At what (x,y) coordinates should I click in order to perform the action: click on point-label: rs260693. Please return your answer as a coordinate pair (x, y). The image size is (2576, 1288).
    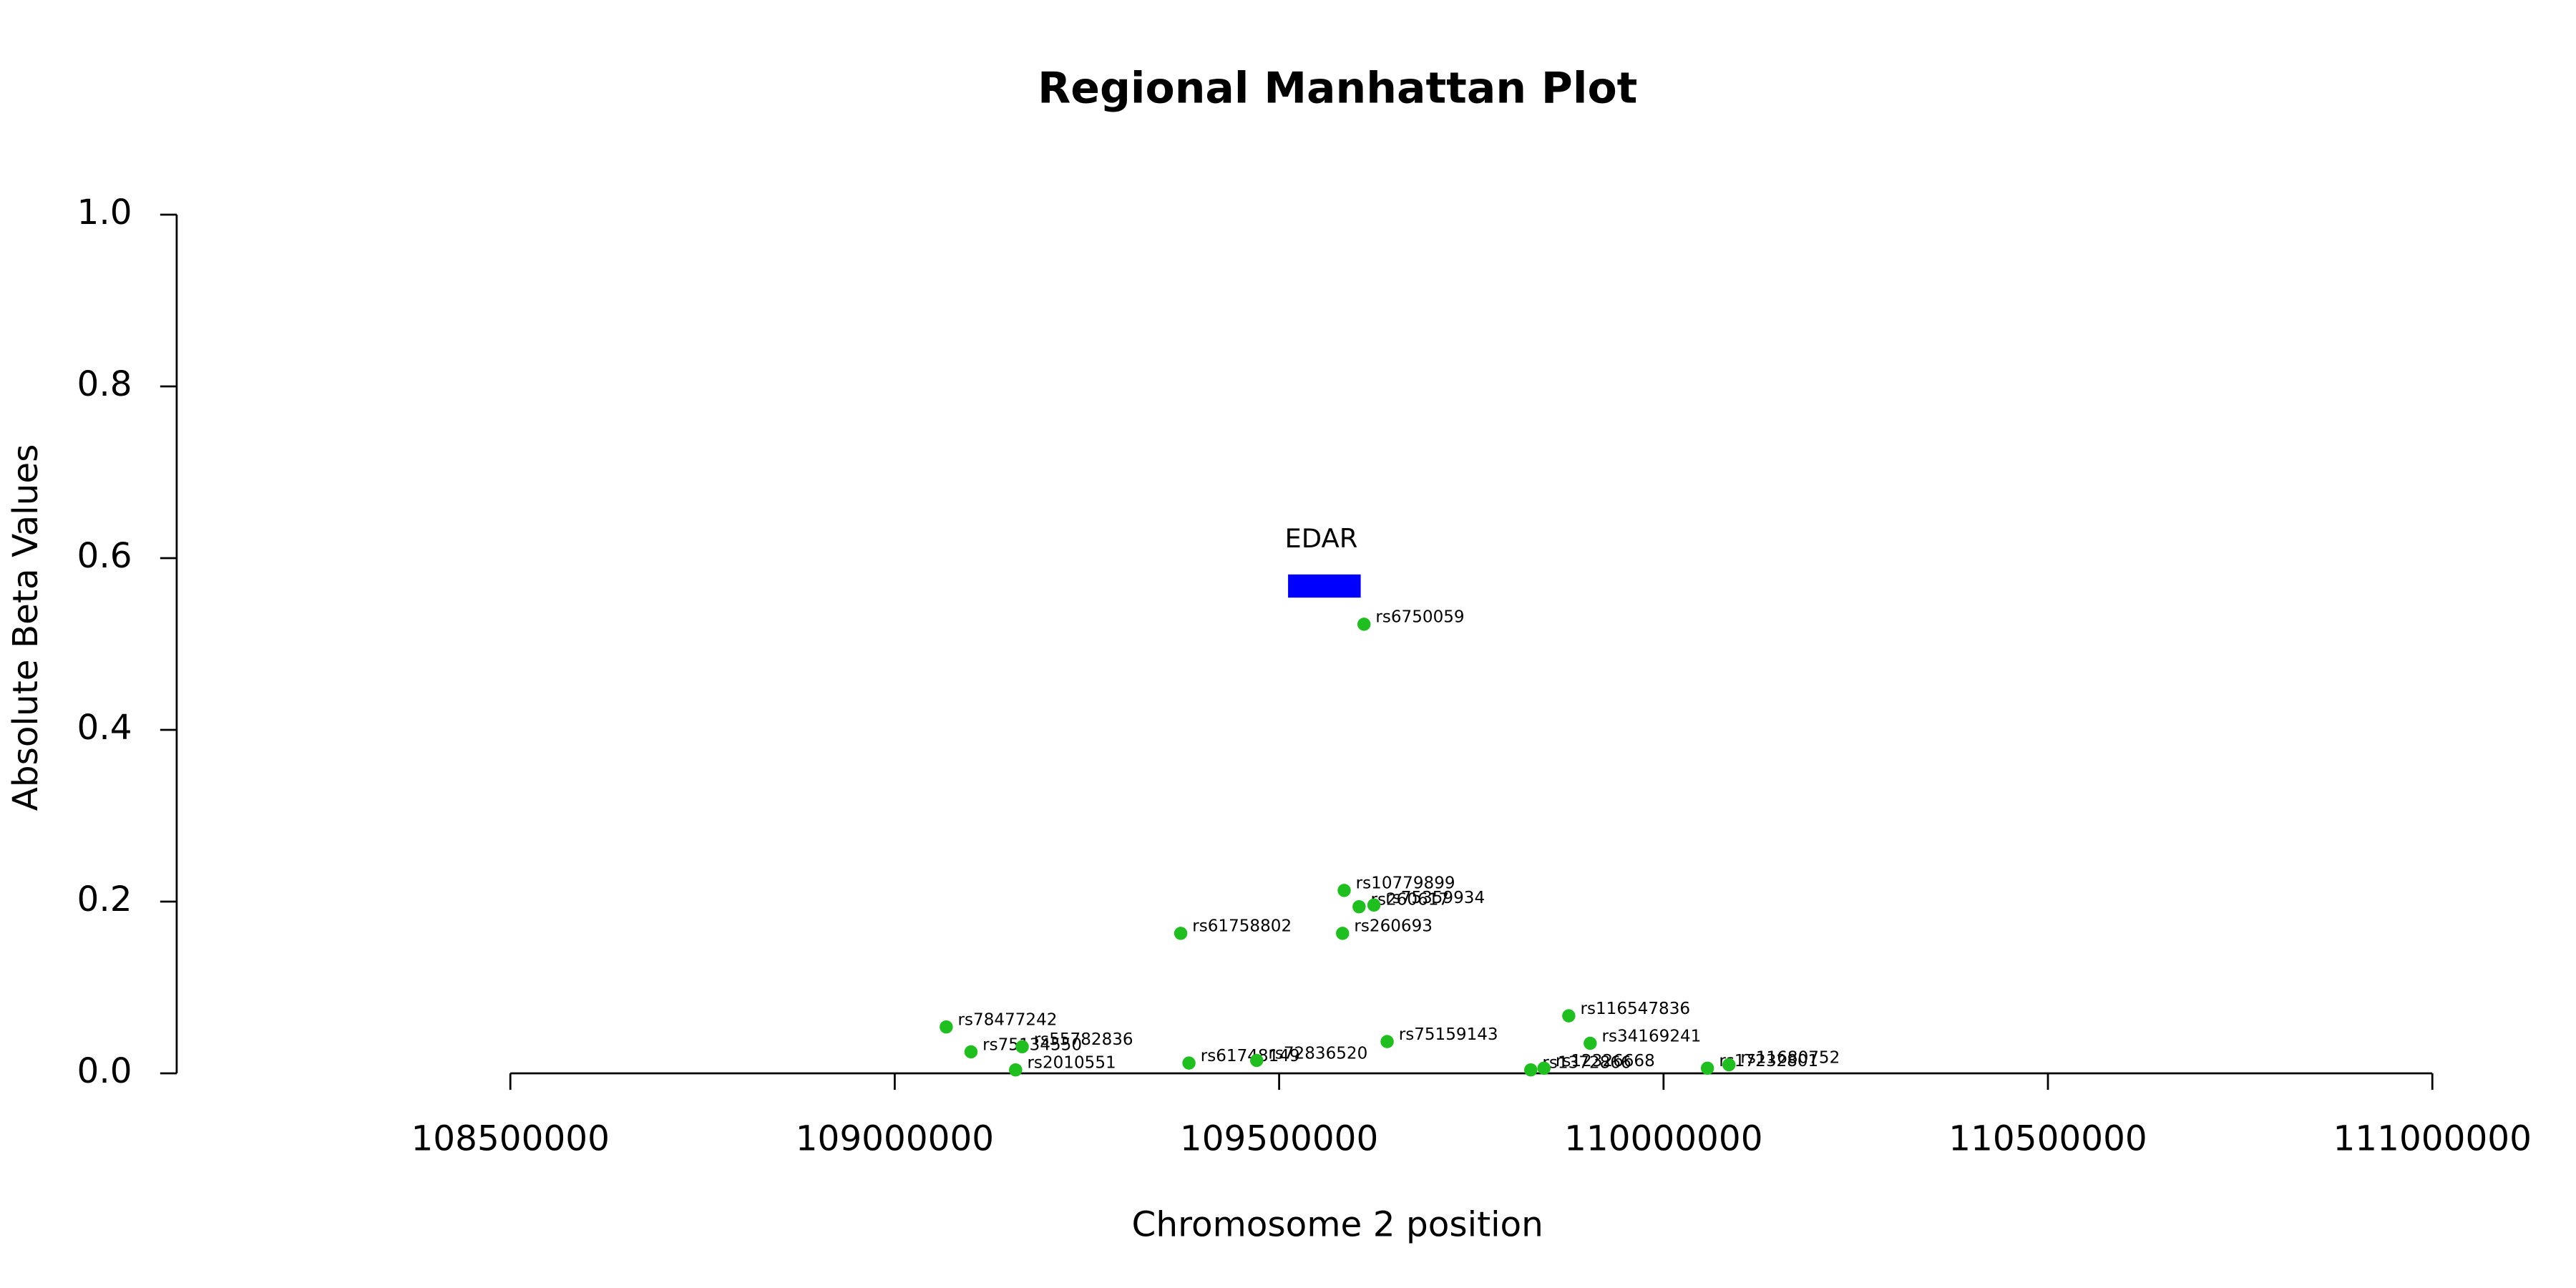
    Looking at the image, I should click on (1393, 926).